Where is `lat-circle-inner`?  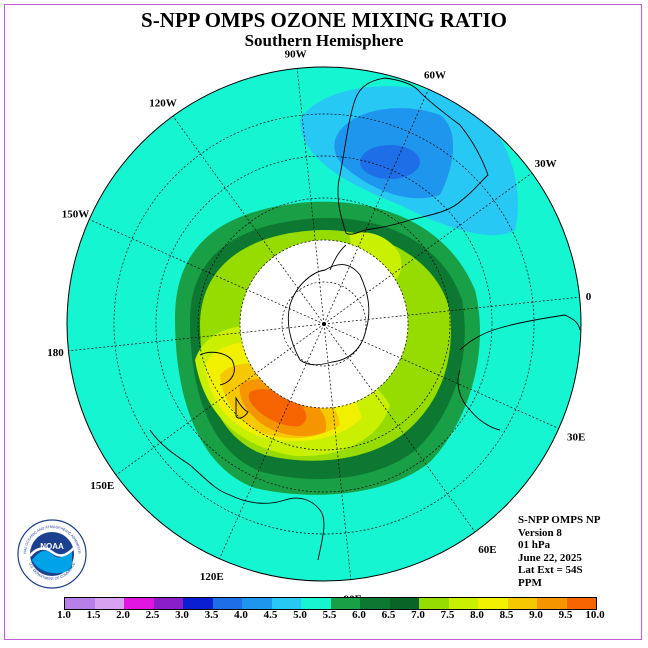
lat-circle-inner is located at coordinates (324, 324).